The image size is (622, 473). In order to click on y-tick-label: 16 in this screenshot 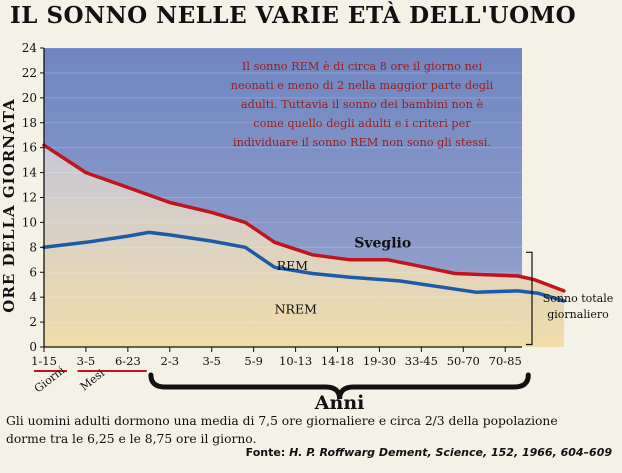, I will do `click(29, 148)`.